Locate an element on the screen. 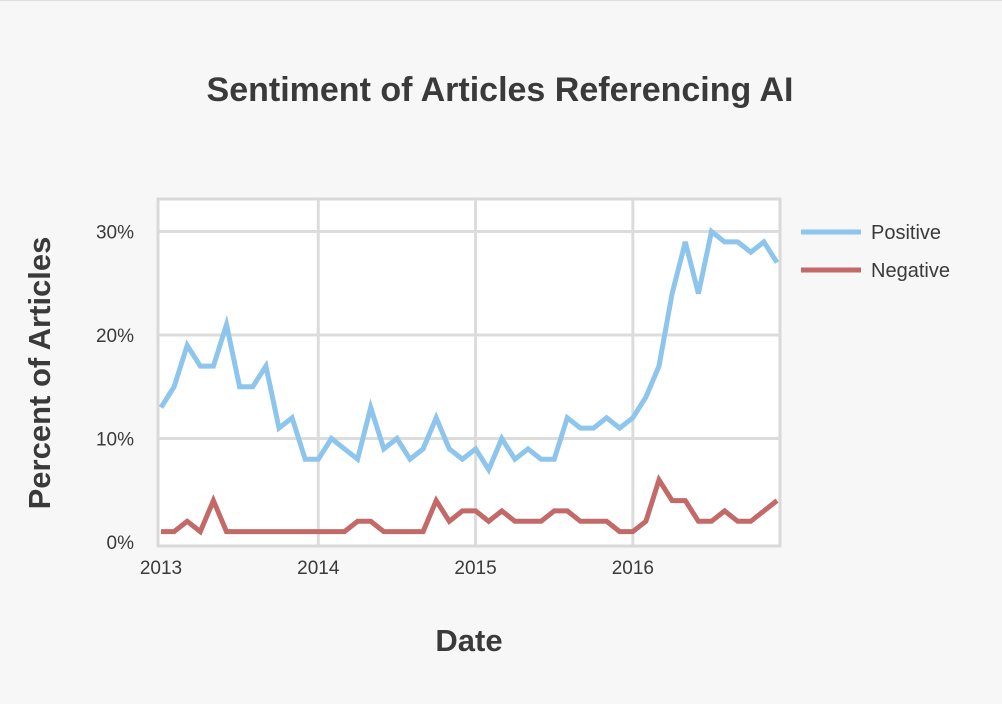 This screenshot has height=704, width=1002. y-tick-label: 30% is located at coordinates (115, 233).